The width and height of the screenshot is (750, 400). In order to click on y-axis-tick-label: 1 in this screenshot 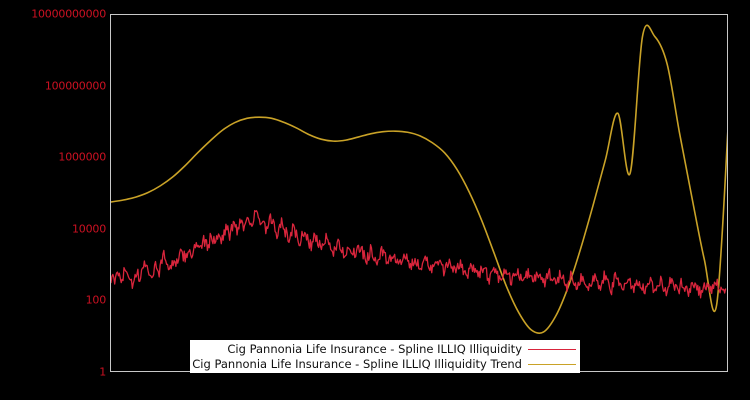, I will do `click(102, 372)`.